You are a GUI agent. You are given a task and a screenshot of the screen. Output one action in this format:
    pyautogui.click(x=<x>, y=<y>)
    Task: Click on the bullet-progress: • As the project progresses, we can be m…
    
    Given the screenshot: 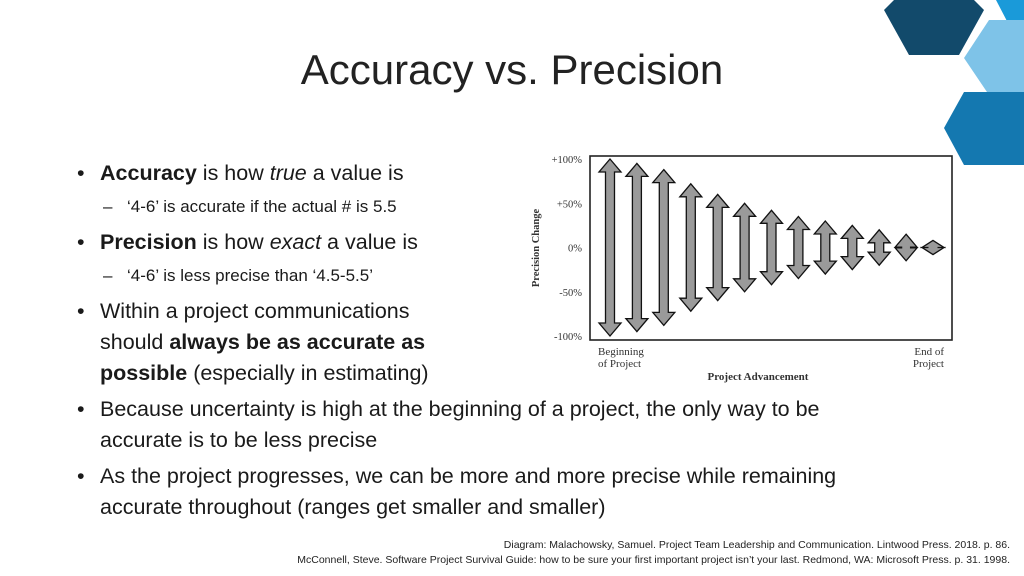 What is the action you would take?
    pyautogui.click(x=457, y=491)
    